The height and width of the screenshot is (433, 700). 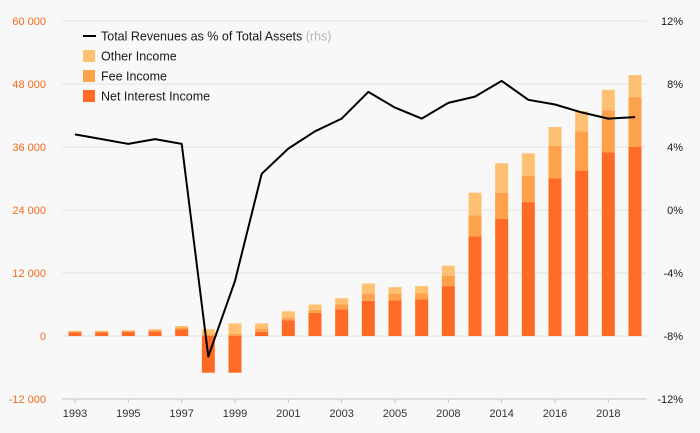 What do you see at coordinates (29, 85) in the screenshot?
I see `y-tick-label-left: 48 000` at bounding box center [29, 85].